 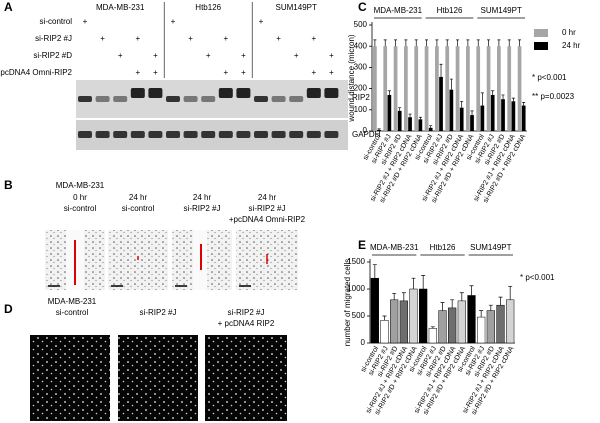 I want to click on y-tick-label: 500, so click(x=361, y=24).